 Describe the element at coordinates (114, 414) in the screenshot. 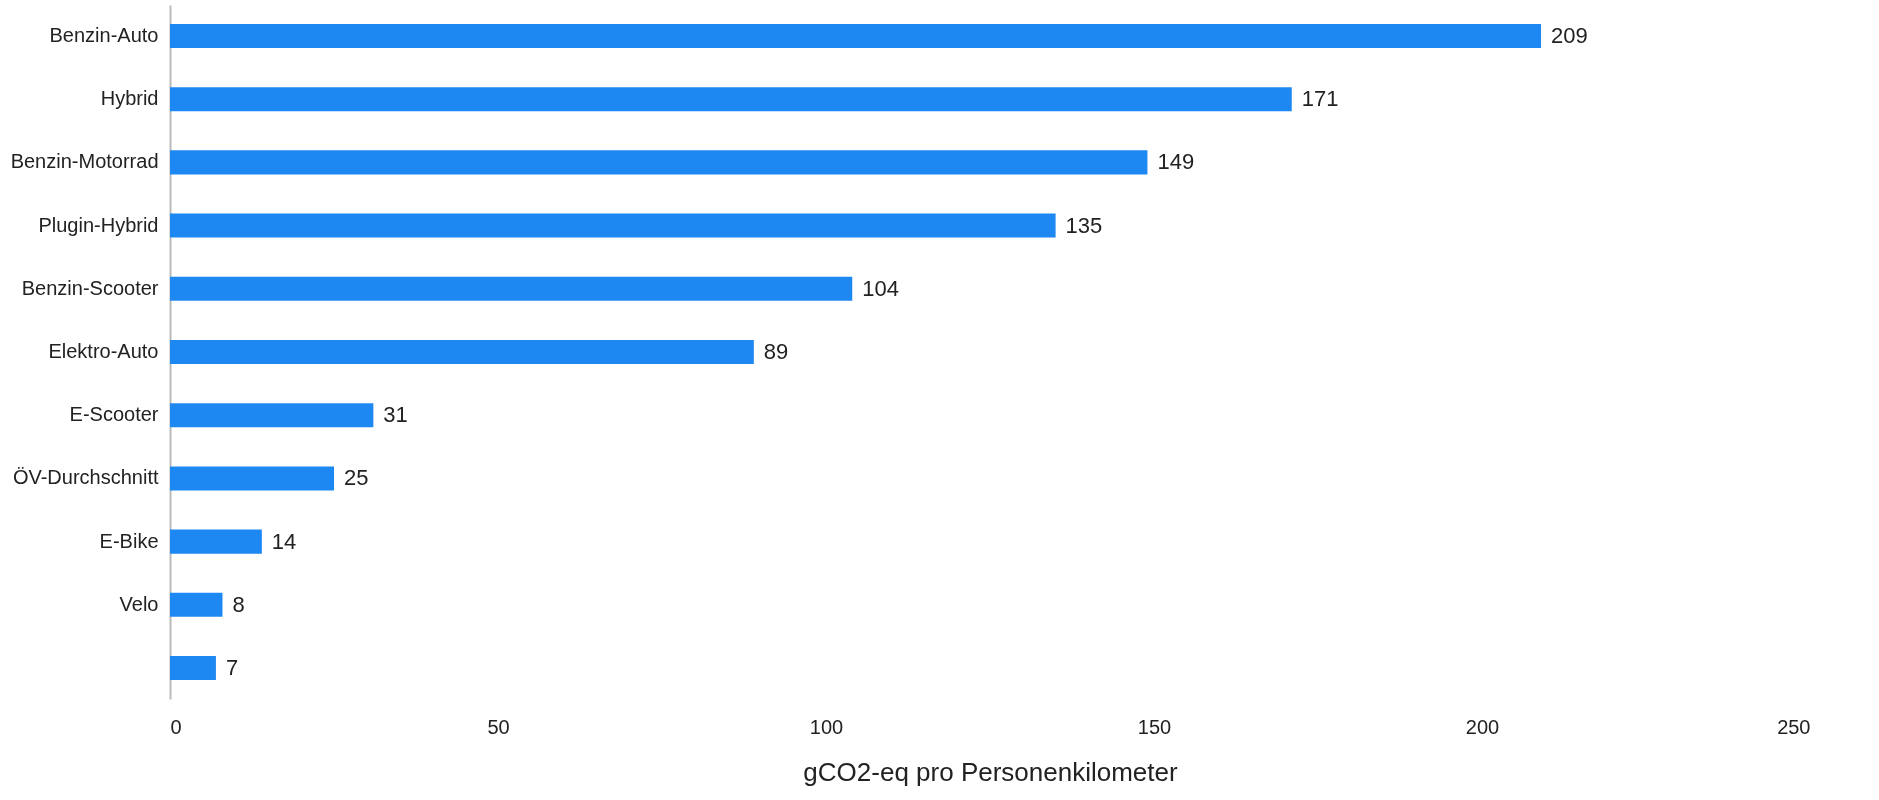

I see `y-tick-label: E-Scooter` at that location.